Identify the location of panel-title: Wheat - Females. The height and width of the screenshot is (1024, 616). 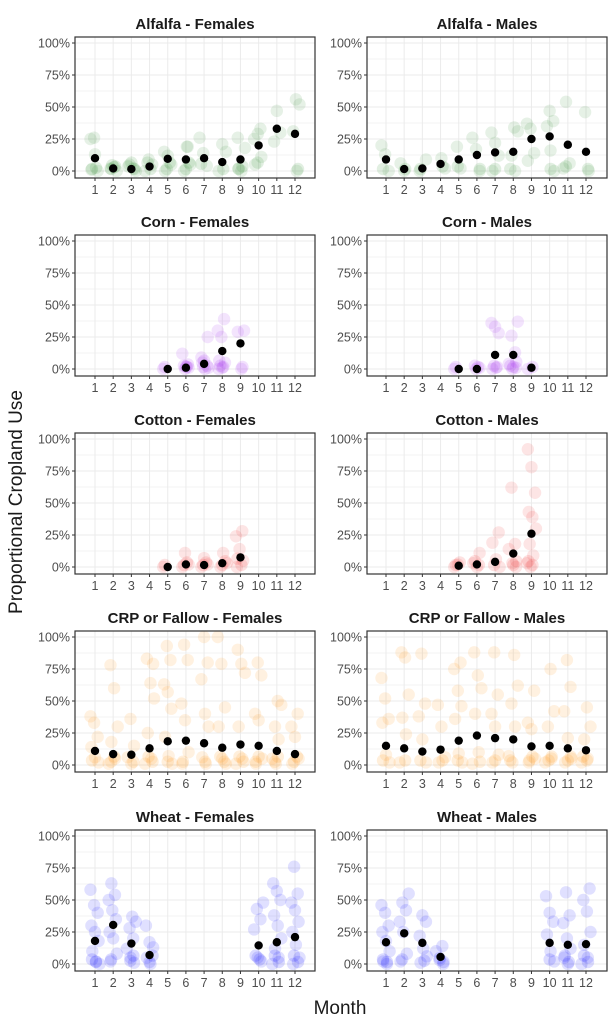
(195, 817).